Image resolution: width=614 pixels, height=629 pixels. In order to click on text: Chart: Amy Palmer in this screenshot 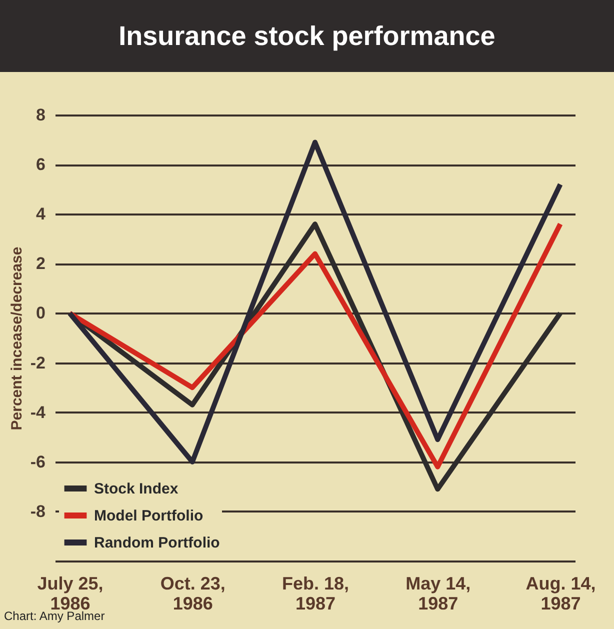, I will do `click(54, 616)`.